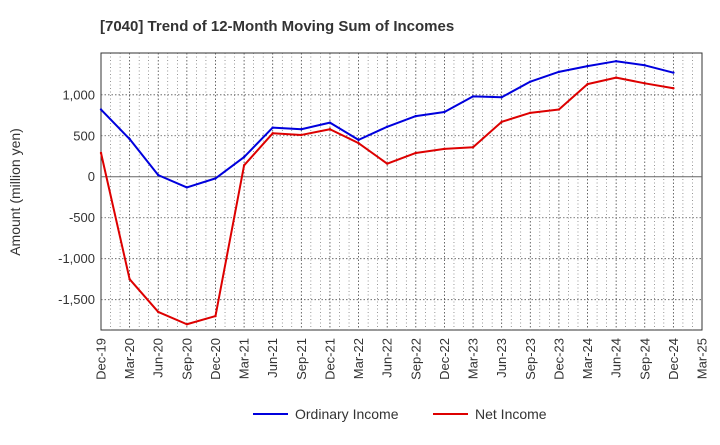  I want to click on x-tick-label: Dec-21, so click(329, 359).